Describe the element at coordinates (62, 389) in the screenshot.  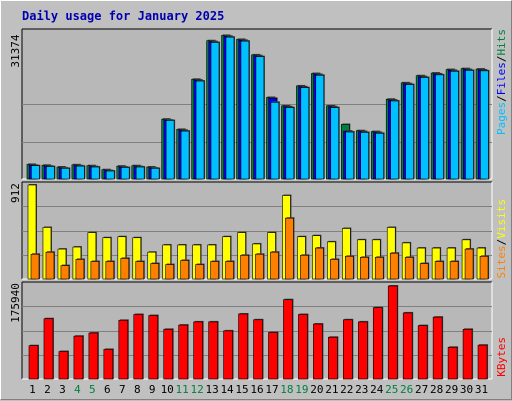
I see `x-tick-label: 3` at that location.